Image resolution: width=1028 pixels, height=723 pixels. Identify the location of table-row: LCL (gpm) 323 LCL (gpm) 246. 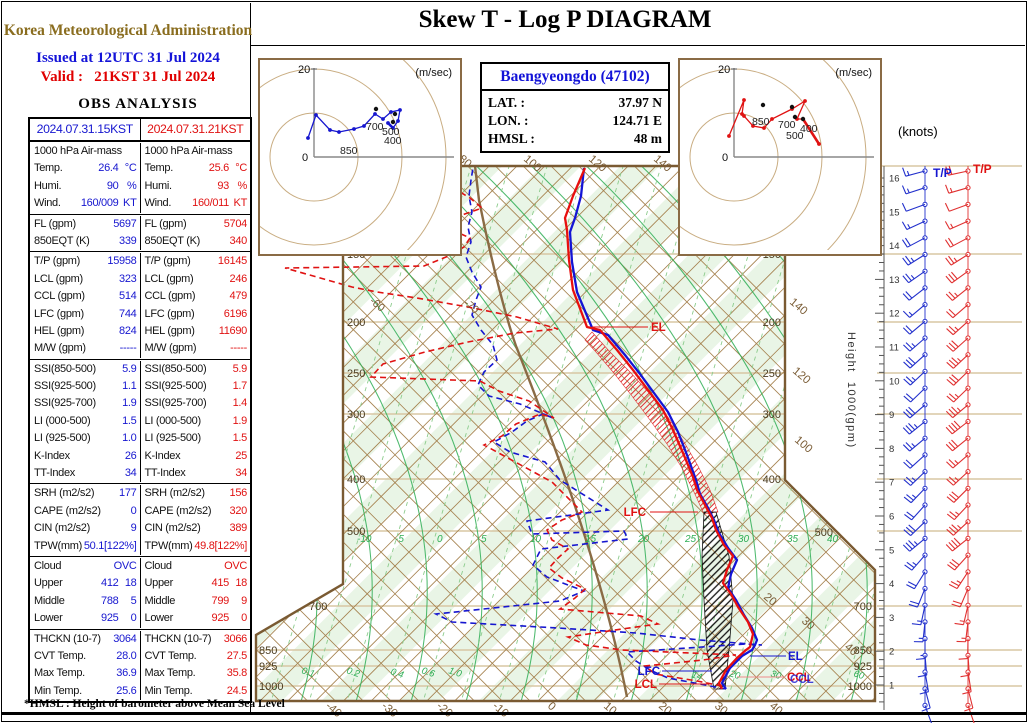
(140, 279).